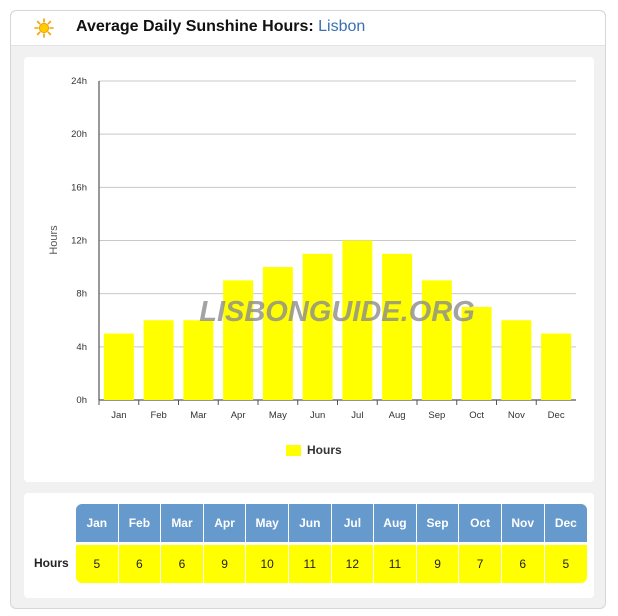  Describe the element at coordinates (436, 415) in the screenshot. I see `x-tick-label: Sep` at that location.